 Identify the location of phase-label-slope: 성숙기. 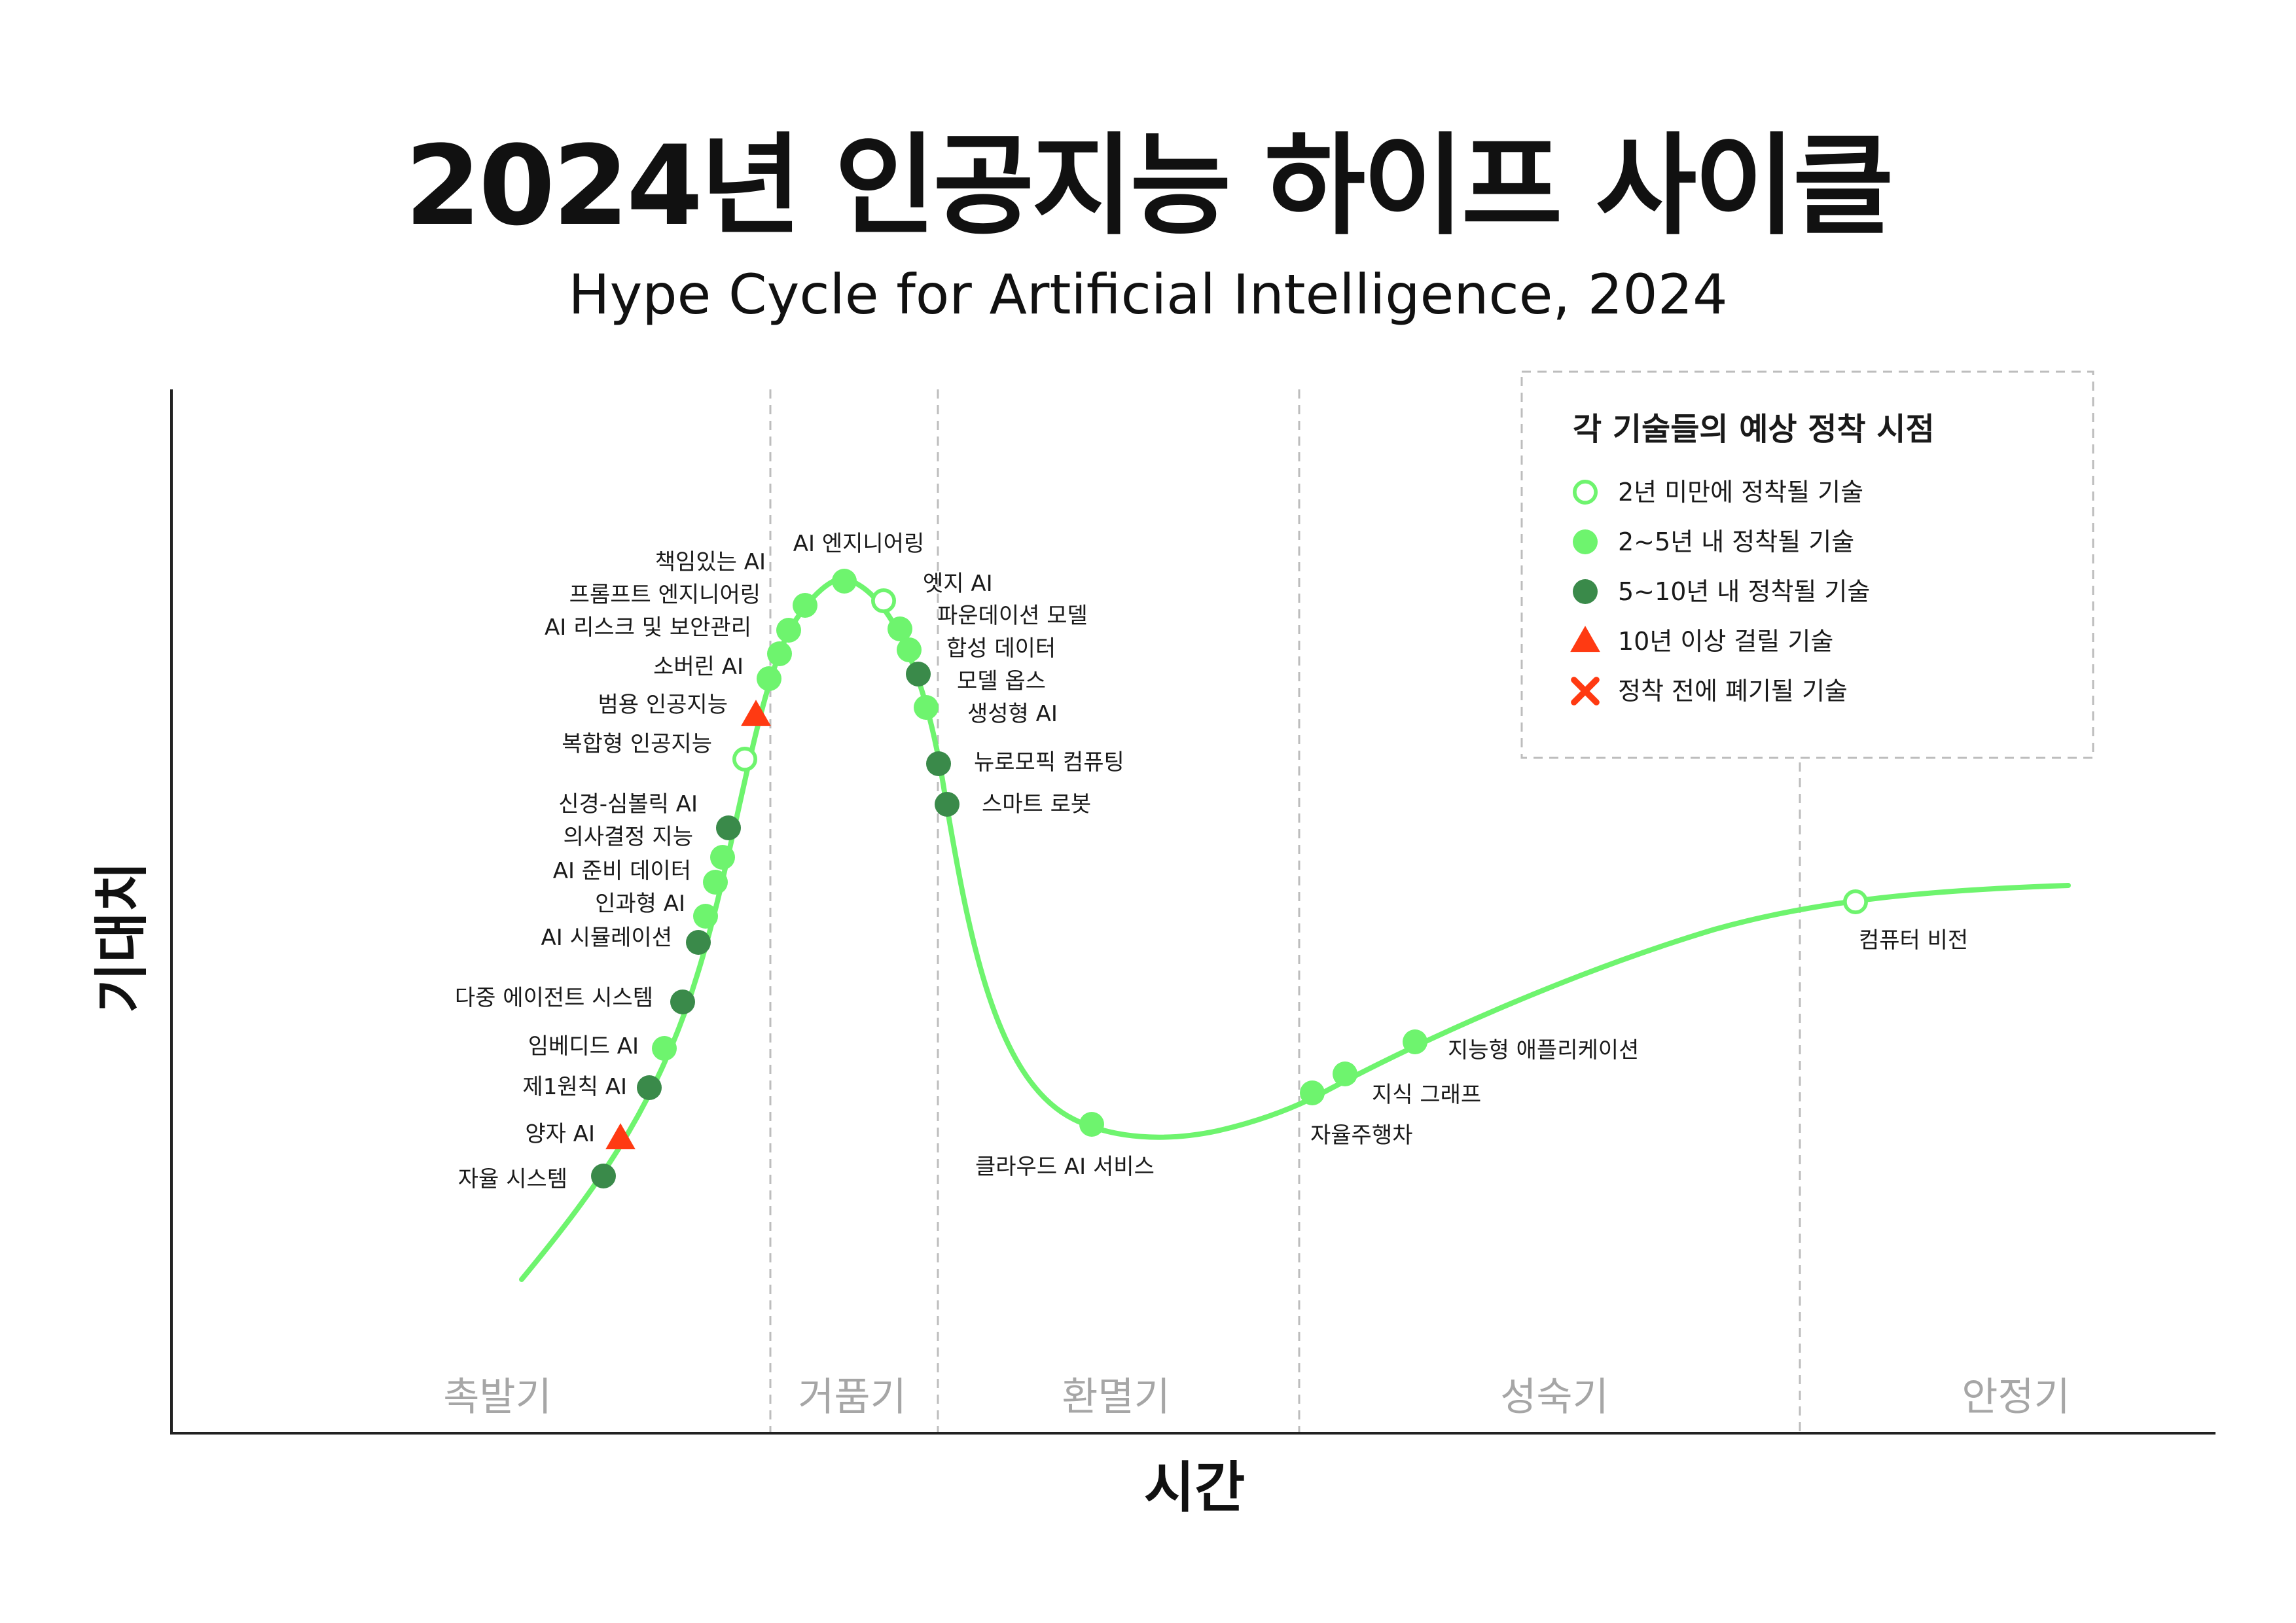
(1554, 1397).